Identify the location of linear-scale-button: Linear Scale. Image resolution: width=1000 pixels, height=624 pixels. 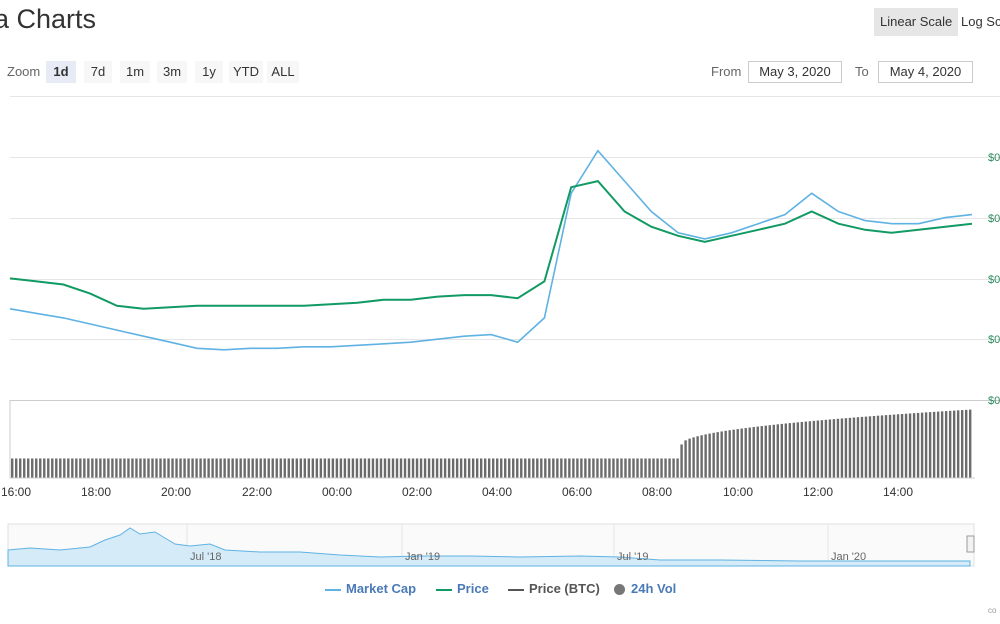
(916, 22).